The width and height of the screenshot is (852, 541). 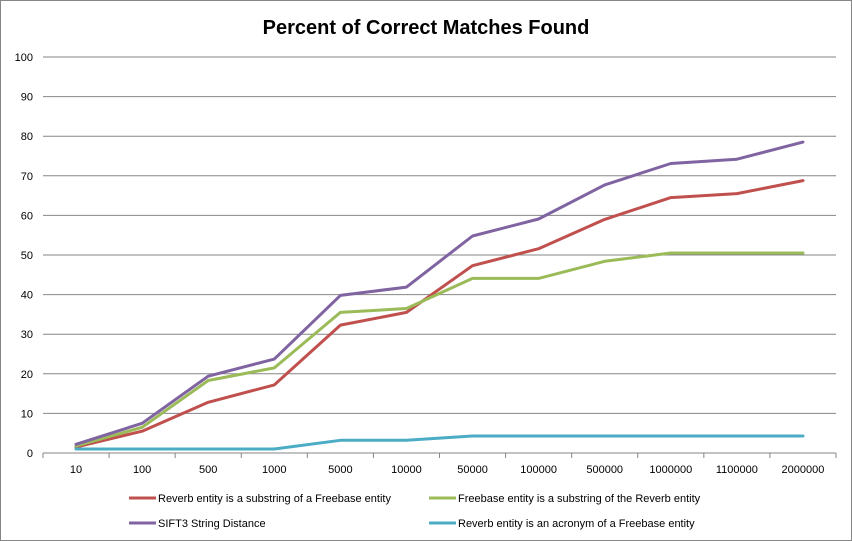 I want to click on y-tick-label: 60, so click(x=27, y=216).